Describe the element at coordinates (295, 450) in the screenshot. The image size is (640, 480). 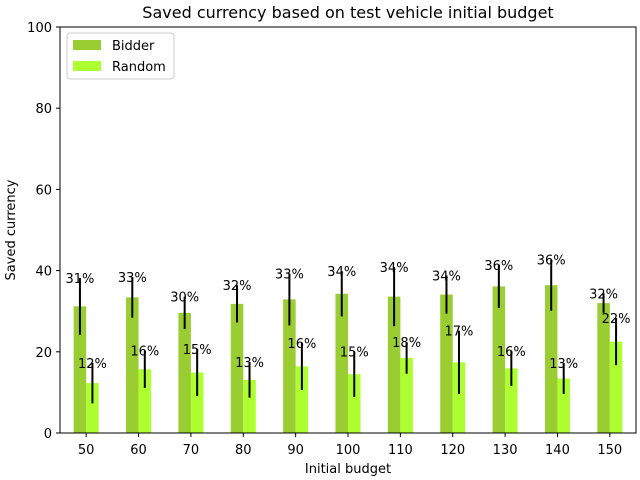
I see `x-tick-label-90: 90` at that location.